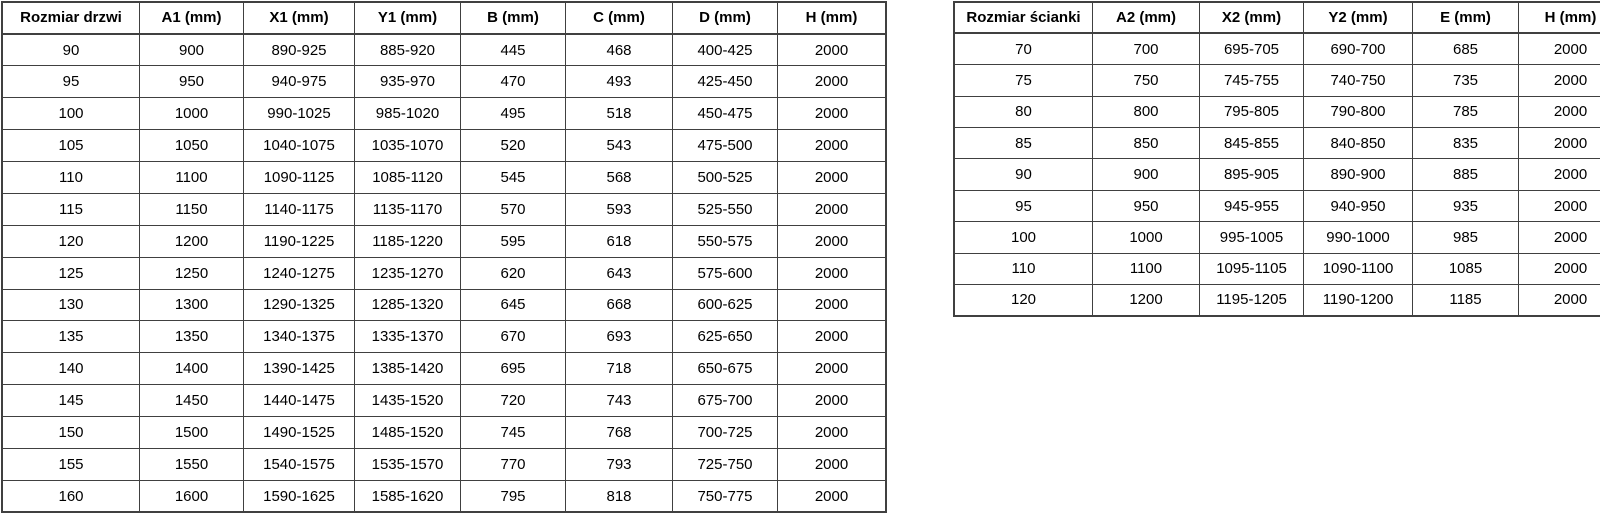 The image size is (1600, 514). Describe the element at coordinates (1023, 206) in the screenshot. I see `table-cell: 95` at that location.